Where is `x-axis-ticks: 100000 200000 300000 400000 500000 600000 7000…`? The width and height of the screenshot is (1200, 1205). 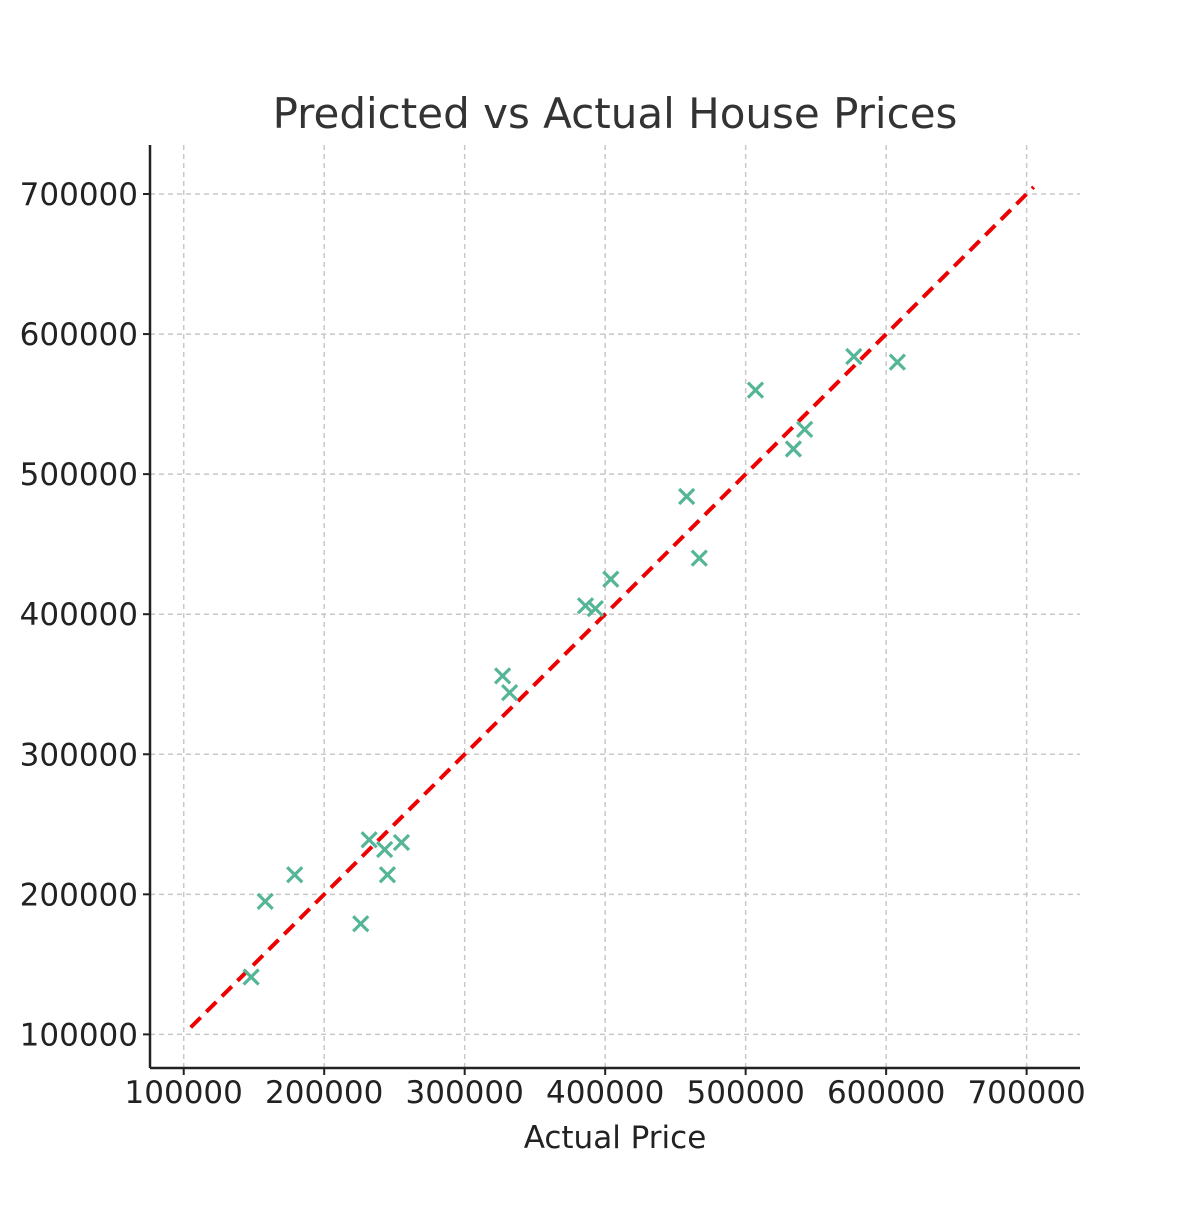 x-axis-ticks: 100000 200000 300000 400000 500000 600000 7000… is located at coordinates (605, 1089).